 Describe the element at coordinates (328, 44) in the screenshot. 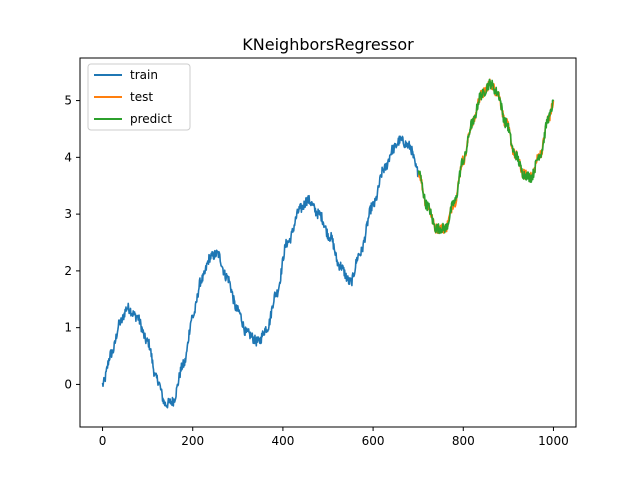

I see `chart-title: KNeighborsRegressor` at that location.